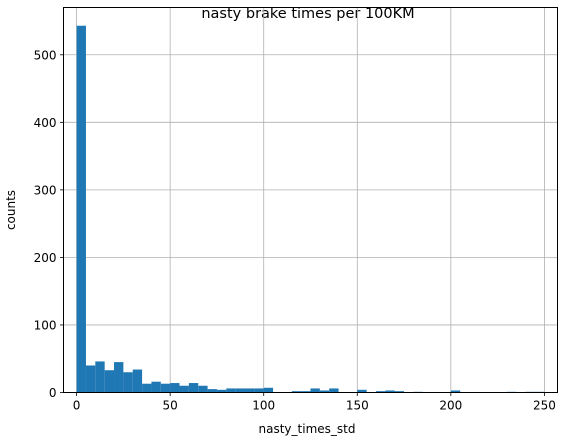 Image resolution: width=562 pixels, height=442 pixels. I want to click on y-tick-label: 300, so click(45, 190).